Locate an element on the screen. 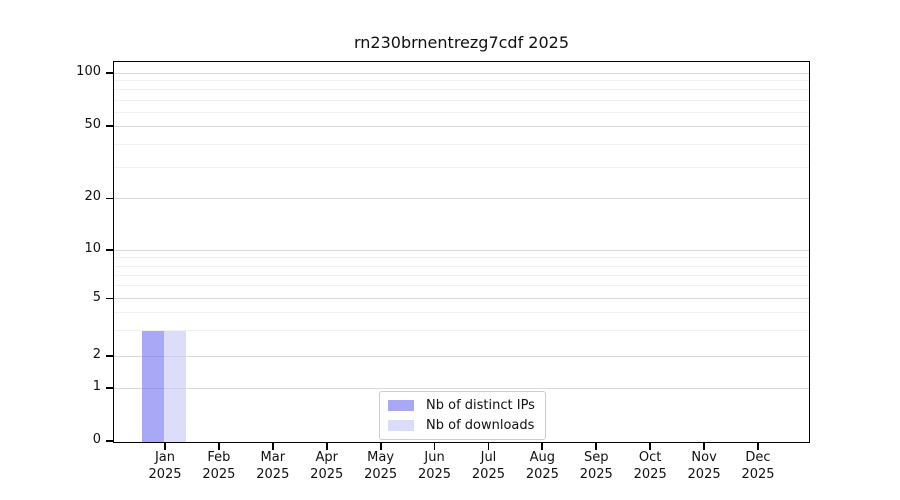 This screenshot has height=500, width=900. legend-label: Nb of downloads is located at coordinates (480, 425).